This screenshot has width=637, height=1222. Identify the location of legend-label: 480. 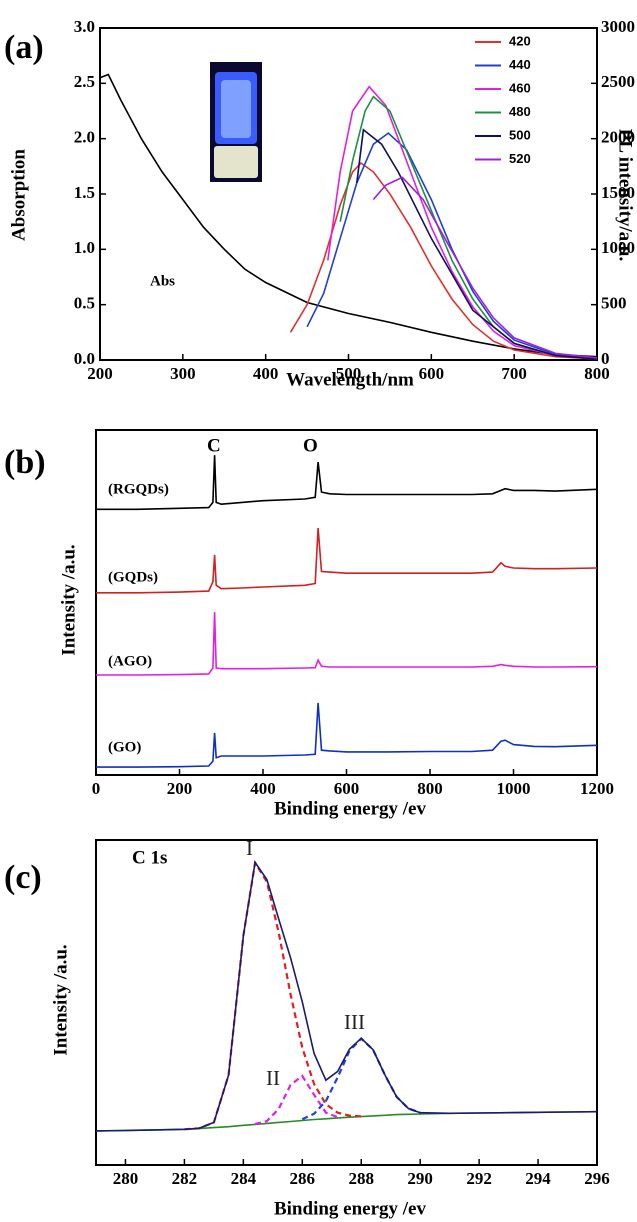
(520, 111).